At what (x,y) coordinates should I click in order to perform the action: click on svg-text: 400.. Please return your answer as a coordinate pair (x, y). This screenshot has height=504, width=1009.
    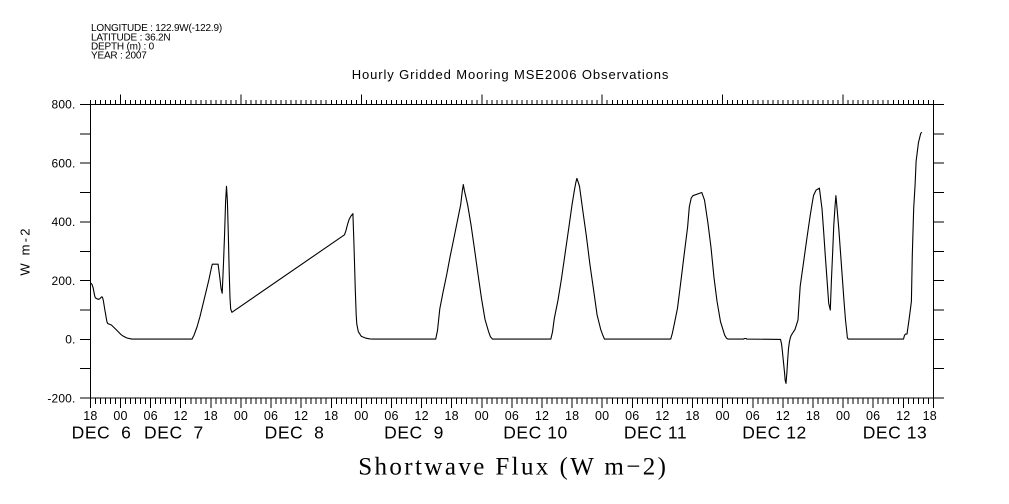
    Looking at the image, I should click on (64, 222).